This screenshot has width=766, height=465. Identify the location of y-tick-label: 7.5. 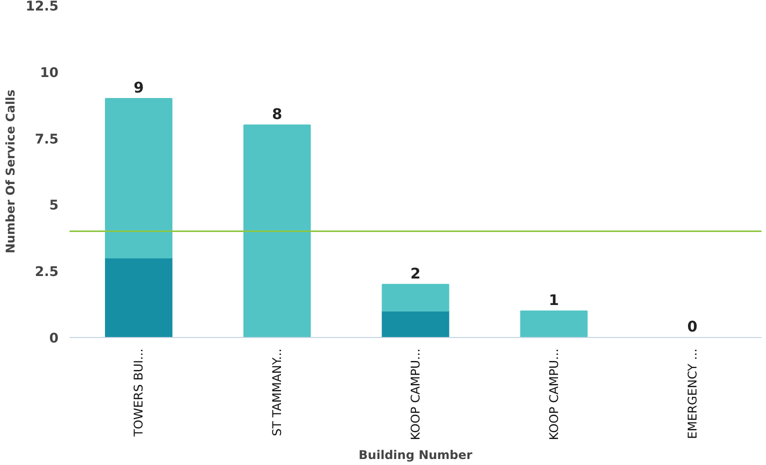
(46, 140).